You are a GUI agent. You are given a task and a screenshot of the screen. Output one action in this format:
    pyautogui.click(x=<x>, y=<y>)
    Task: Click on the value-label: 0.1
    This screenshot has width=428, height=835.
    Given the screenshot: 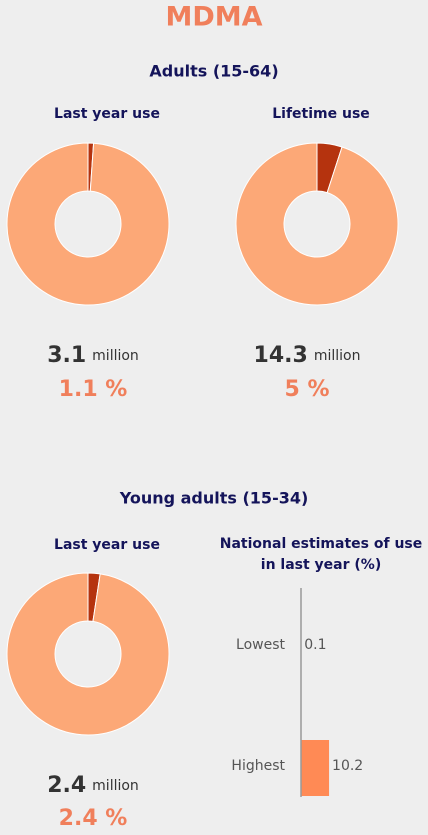 What is the action you would take?
    pyautogui.click(x=315, y=645)
    